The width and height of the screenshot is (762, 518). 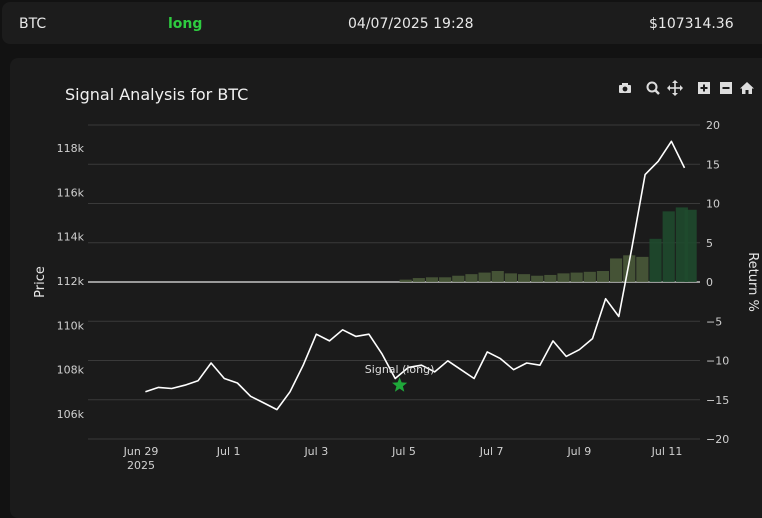 I want to click on symbol-label: BTC, so click(x=33, y=24).